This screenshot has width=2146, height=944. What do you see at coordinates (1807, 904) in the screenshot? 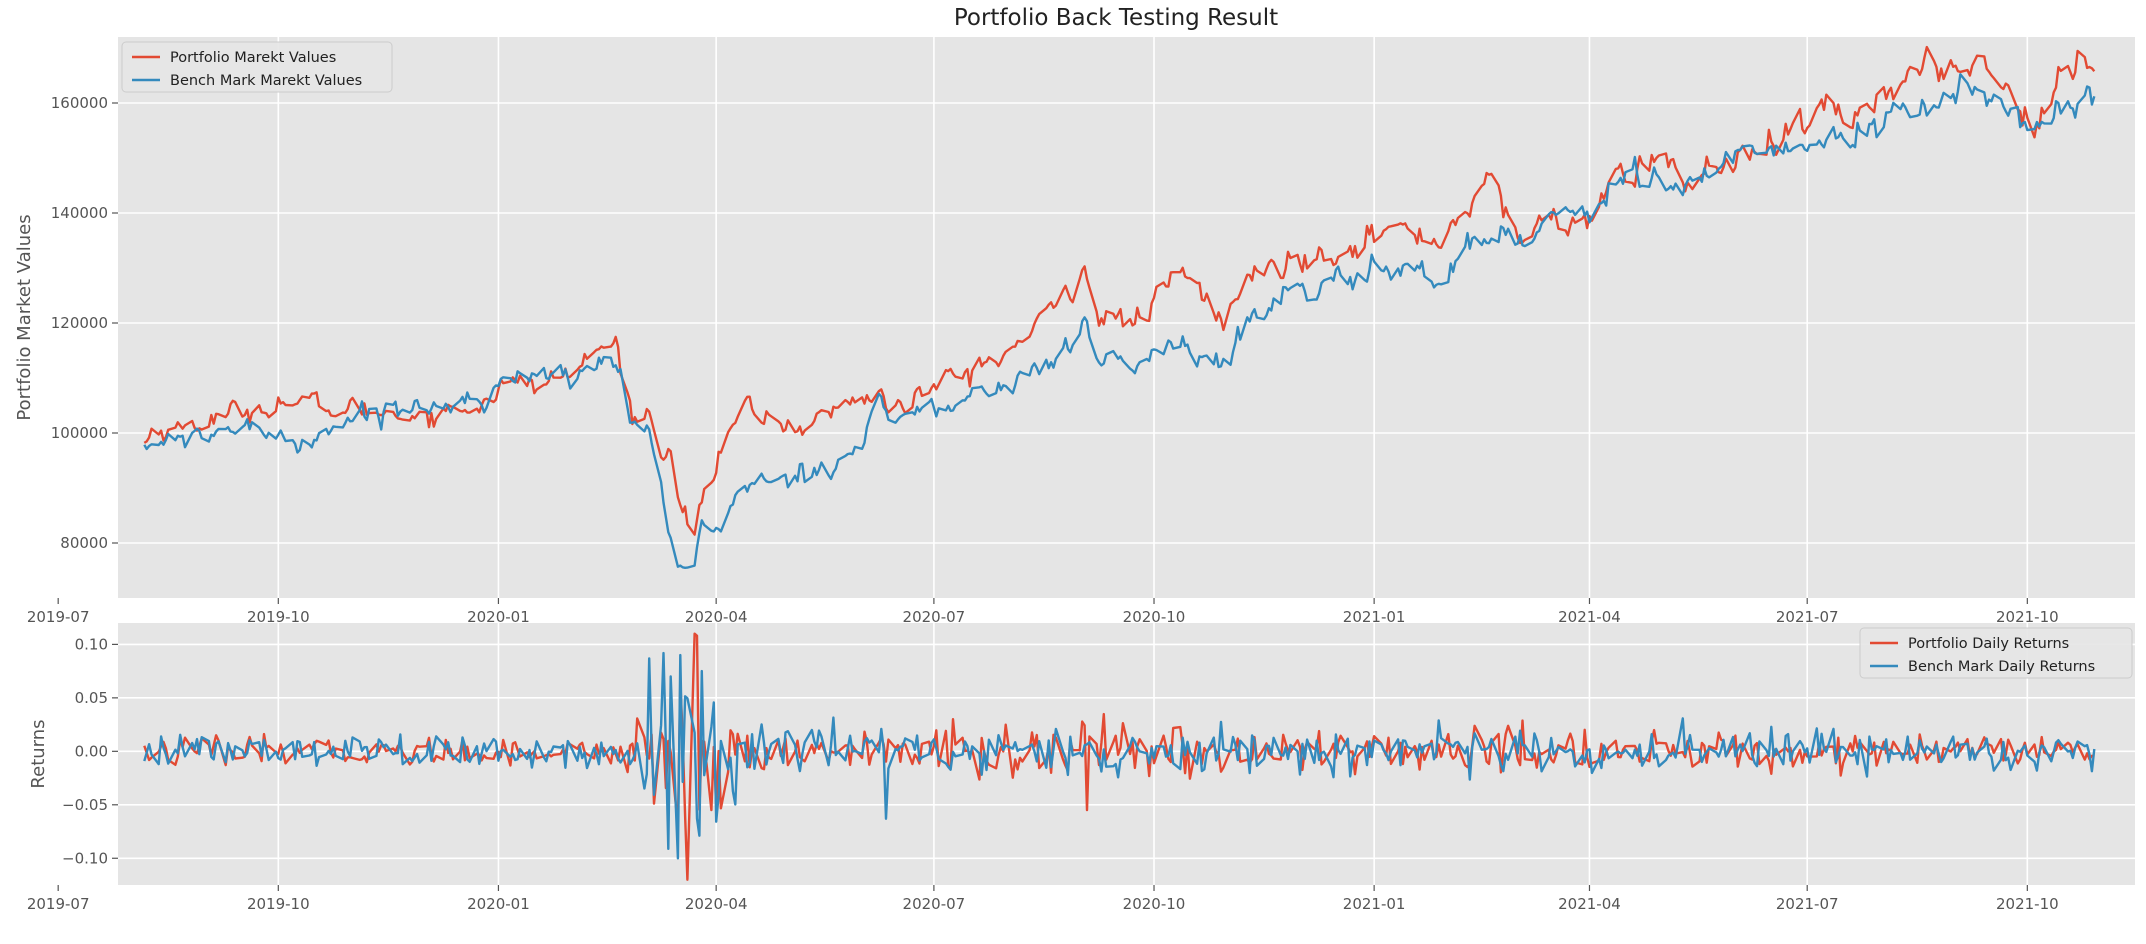
I see `ret-x-tick-label: 2021-07` at bounding box center [1807, 904].